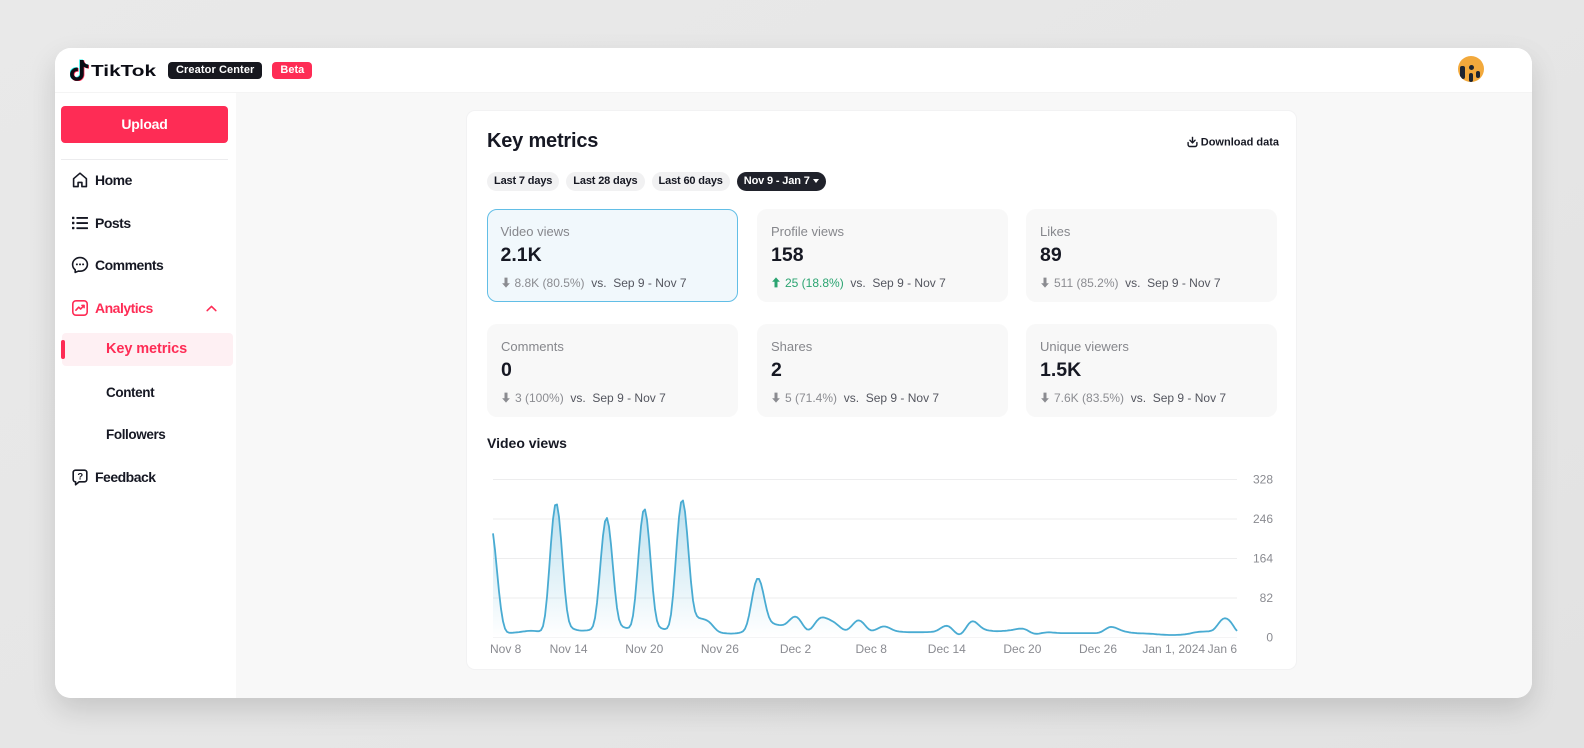 This screenshot has width=1584, height=748. What do you see at coordinates (1173, 649) in the screenshot?
I see `svg-text: Jan 1, 2024` at bounding box center [1173, 649].